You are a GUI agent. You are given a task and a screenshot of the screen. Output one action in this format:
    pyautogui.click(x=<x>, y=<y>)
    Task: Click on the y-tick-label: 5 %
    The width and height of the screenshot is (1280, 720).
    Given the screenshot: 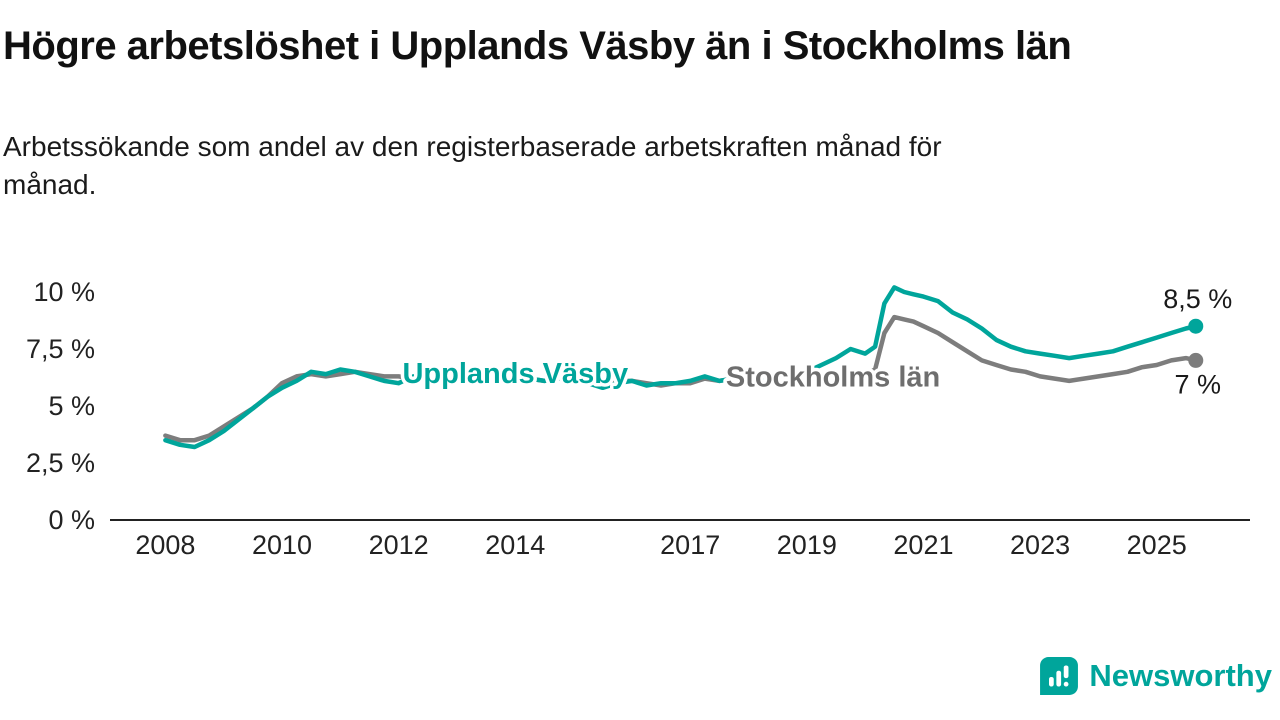 What is the action you would take?
    pyautogui.click(x=71, y=406)
    